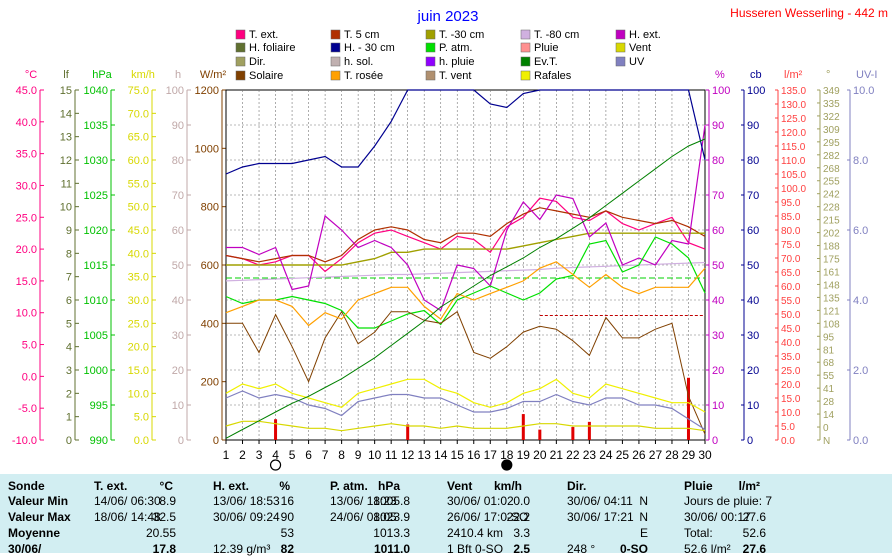 The image size is (892, 557). I want to click on stats-cell-pluie: Total:, so click(698, 533).